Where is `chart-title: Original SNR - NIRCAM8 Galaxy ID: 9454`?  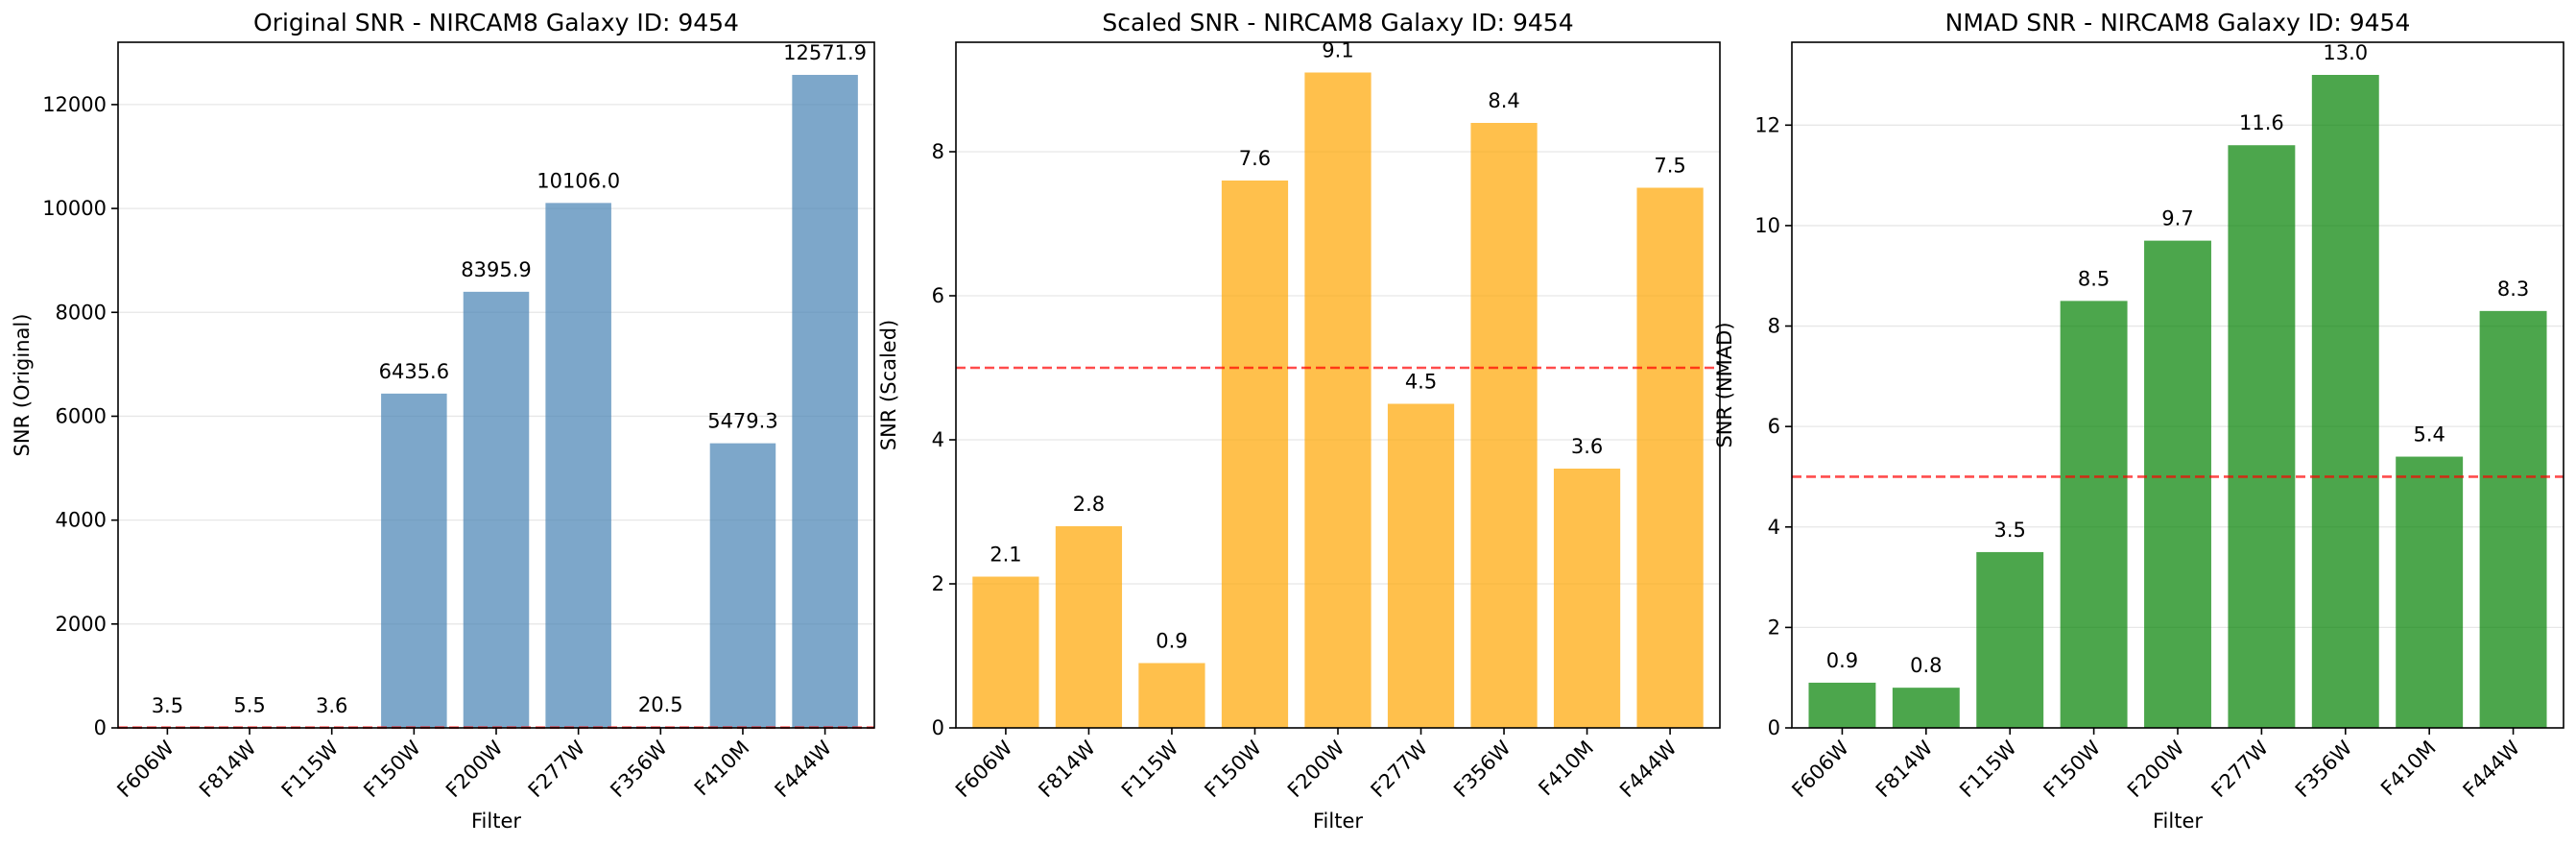 chart-title: Original SNR - NIRCAM8 Galaxy ID: 9454 is located at coordinates (496, 22).